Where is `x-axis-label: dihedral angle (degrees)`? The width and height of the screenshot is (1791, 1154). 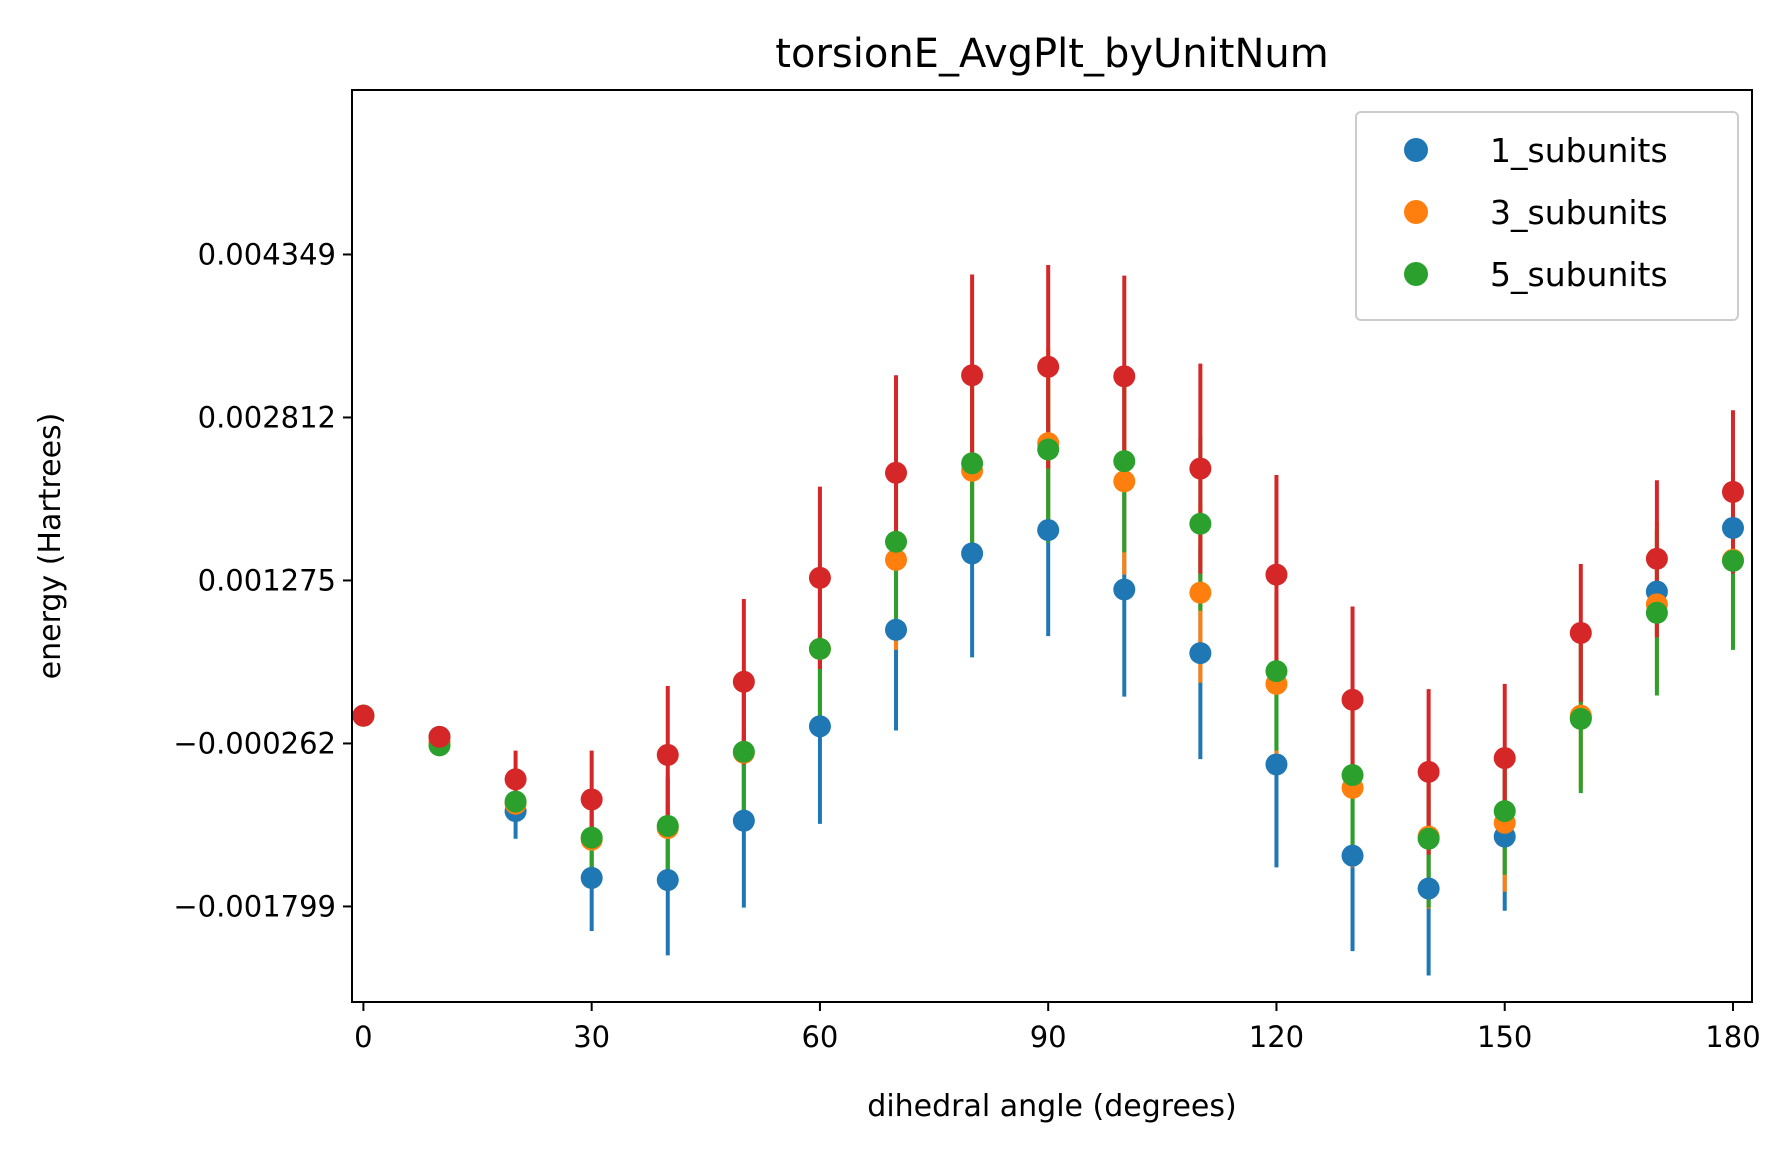
x-axis-label: dihedral angle (degrees) is located at coordinates (1051, 1106).